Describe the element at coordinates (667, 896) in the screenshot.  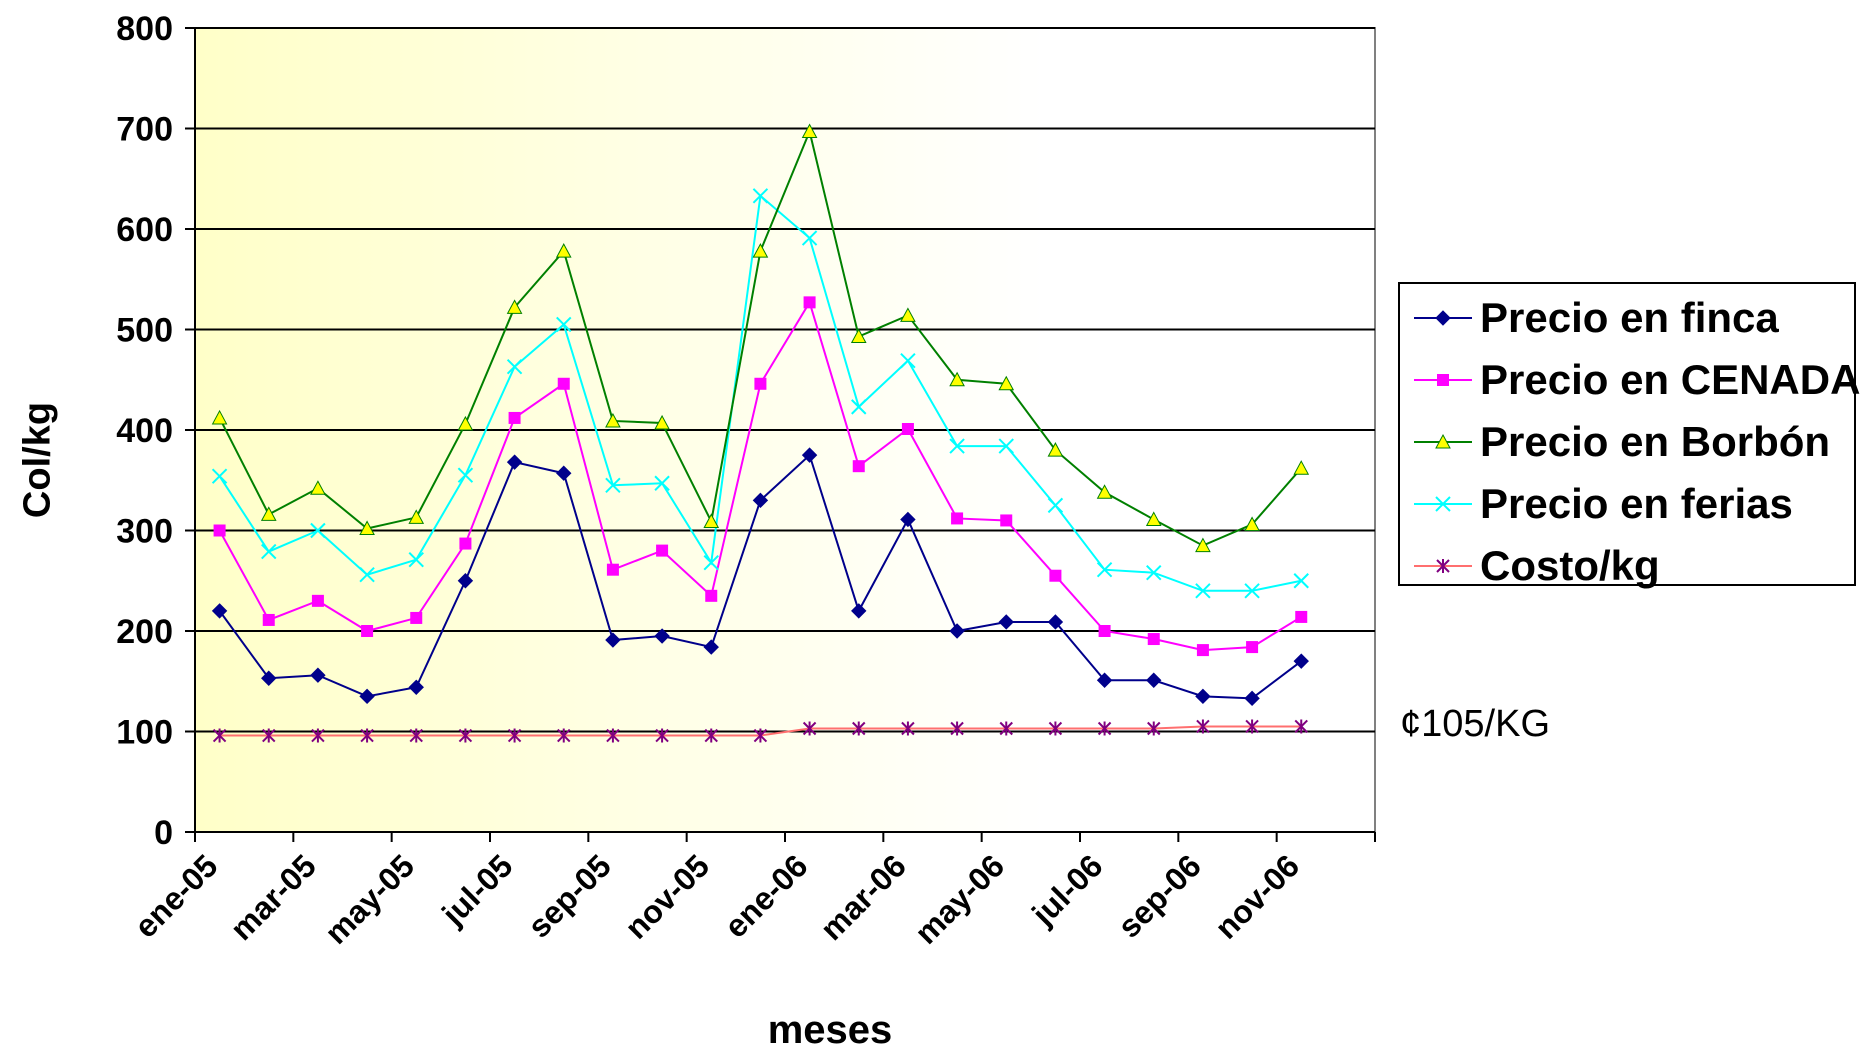
I see `x-tick-label: nov-05` at that location.